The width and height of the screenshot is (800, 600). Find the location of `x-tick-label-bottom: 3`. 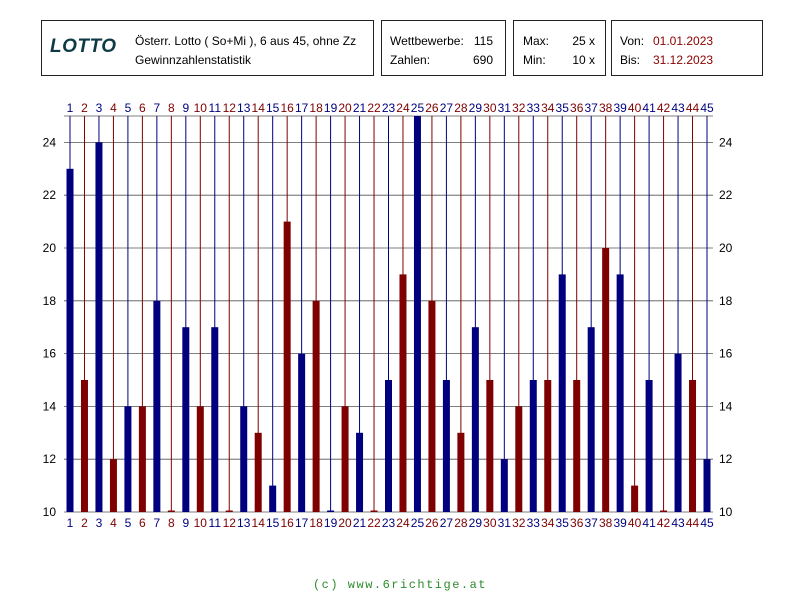

x-tick-label-bottom: 3 is located at coordinates (99, 523).